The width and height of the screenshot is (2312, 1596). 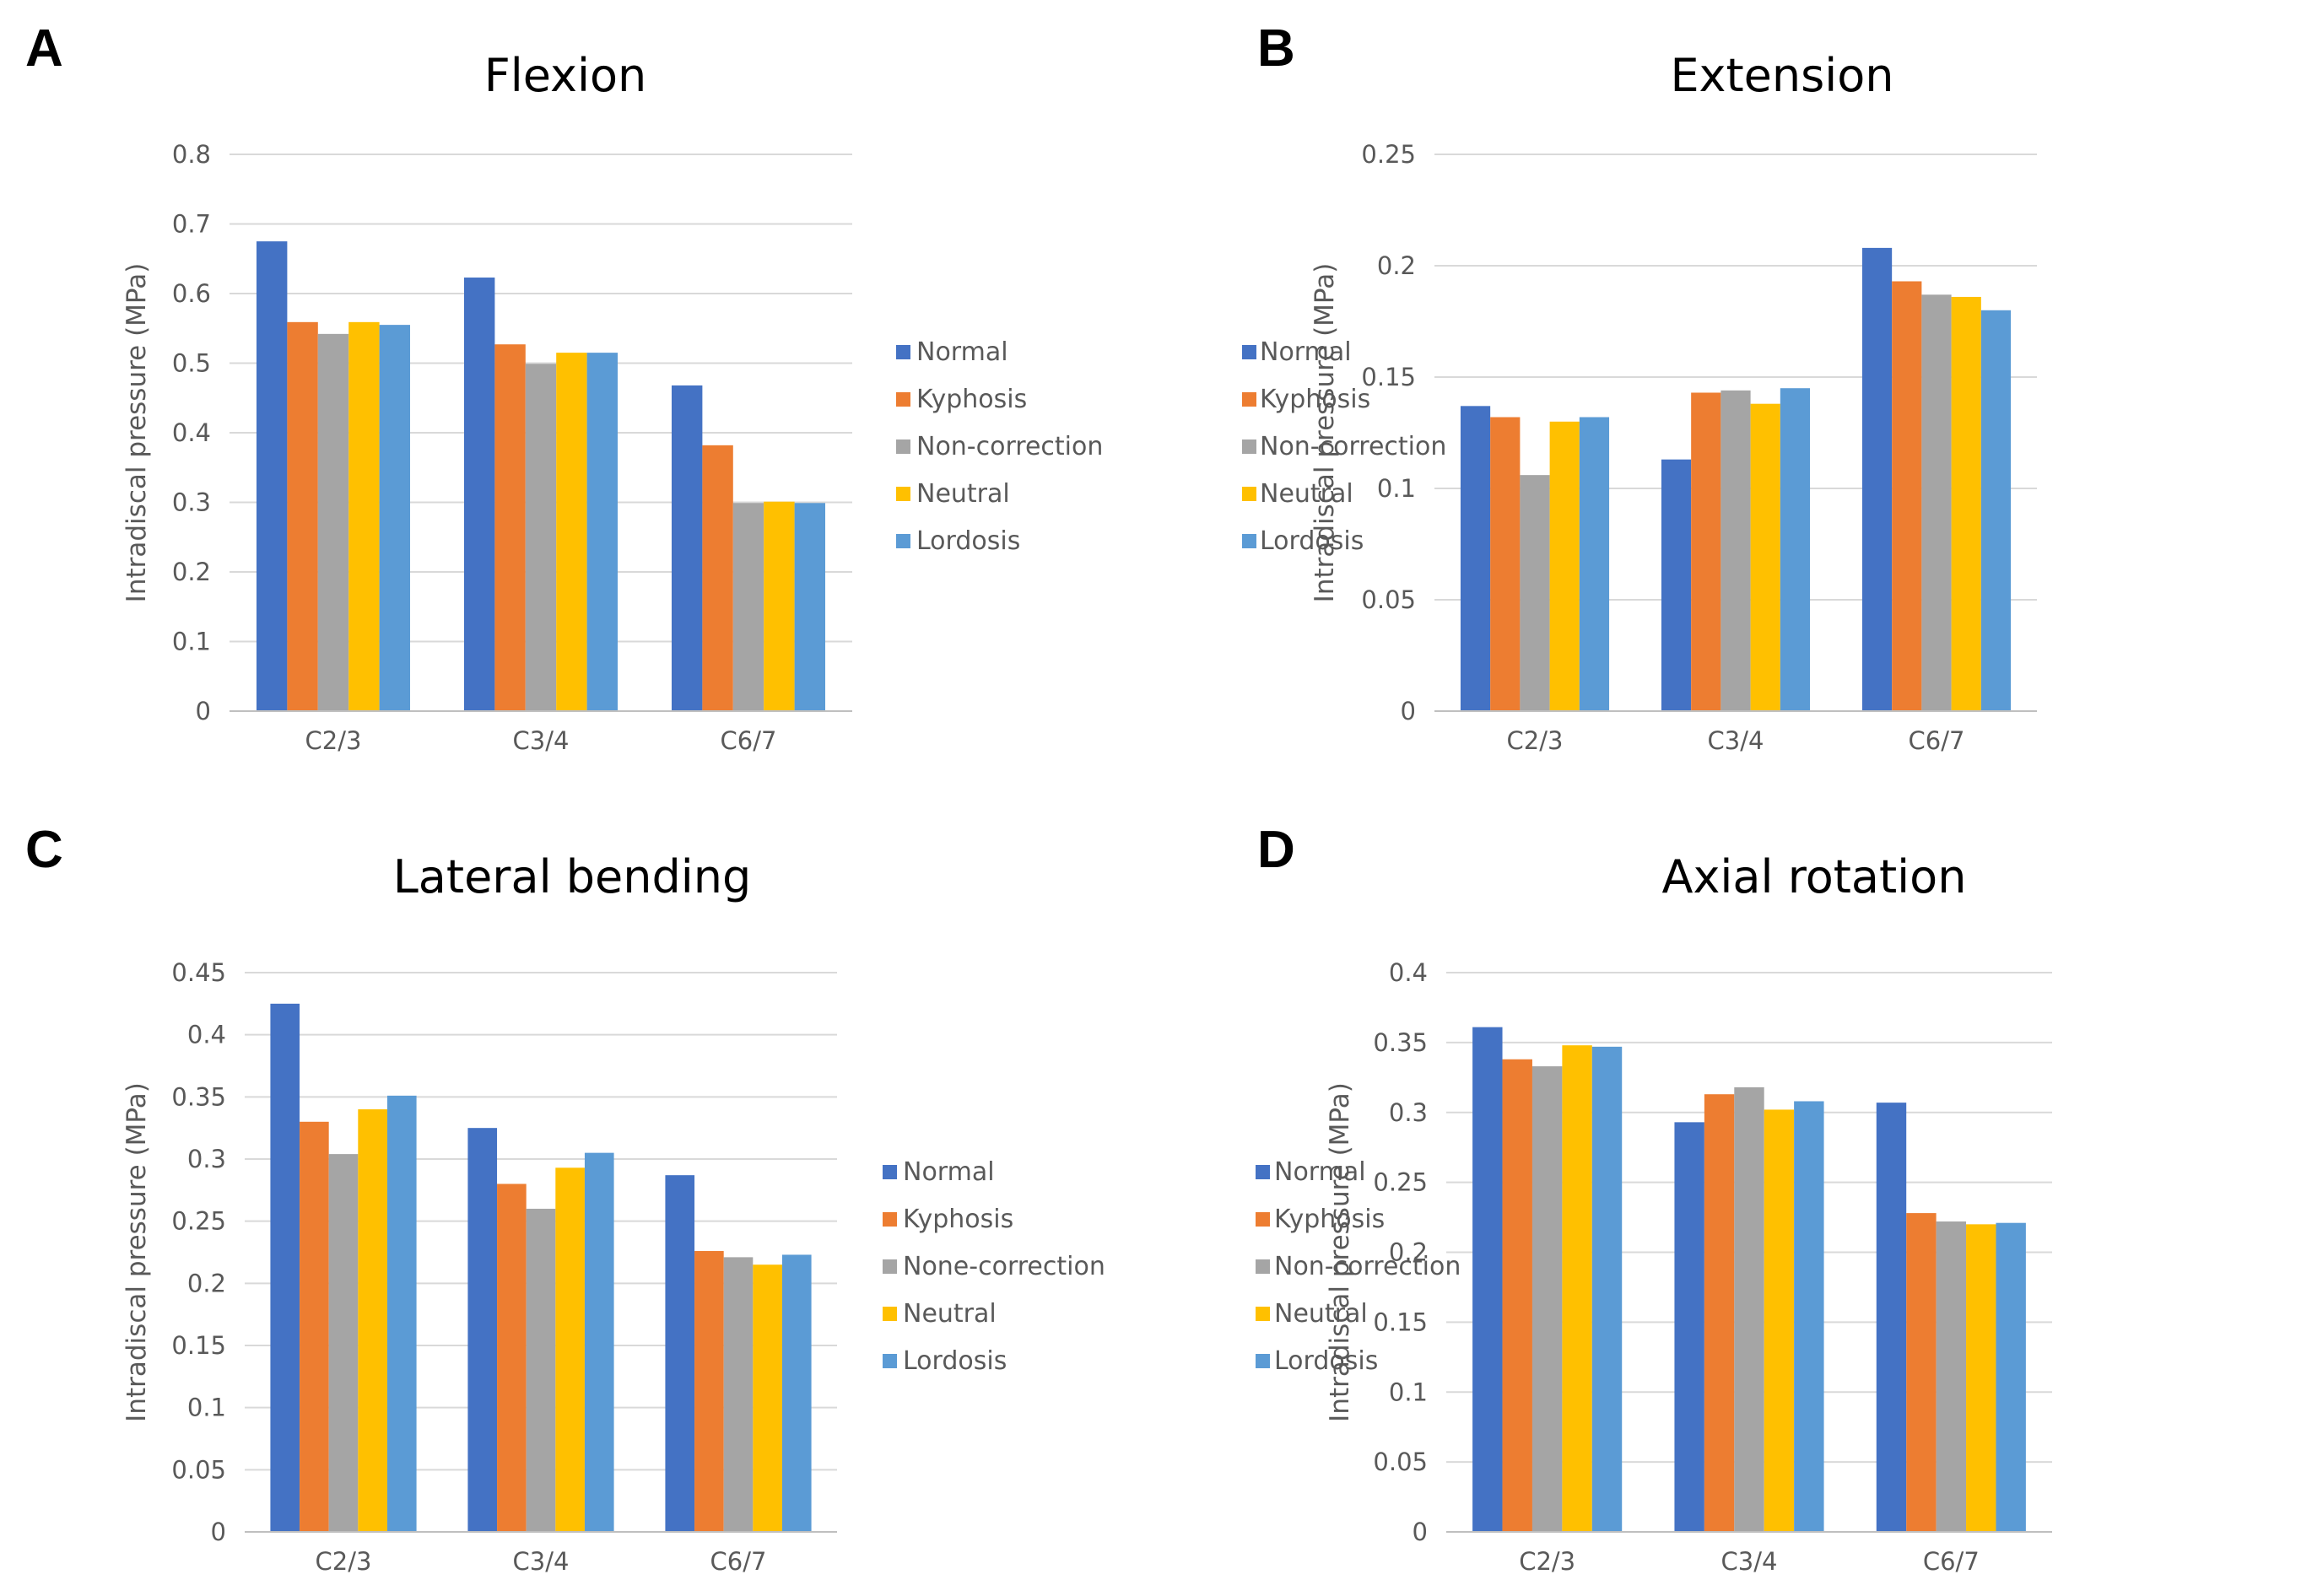 I want to click on y-tick-label: 0.7, so click(x=191, y=224).